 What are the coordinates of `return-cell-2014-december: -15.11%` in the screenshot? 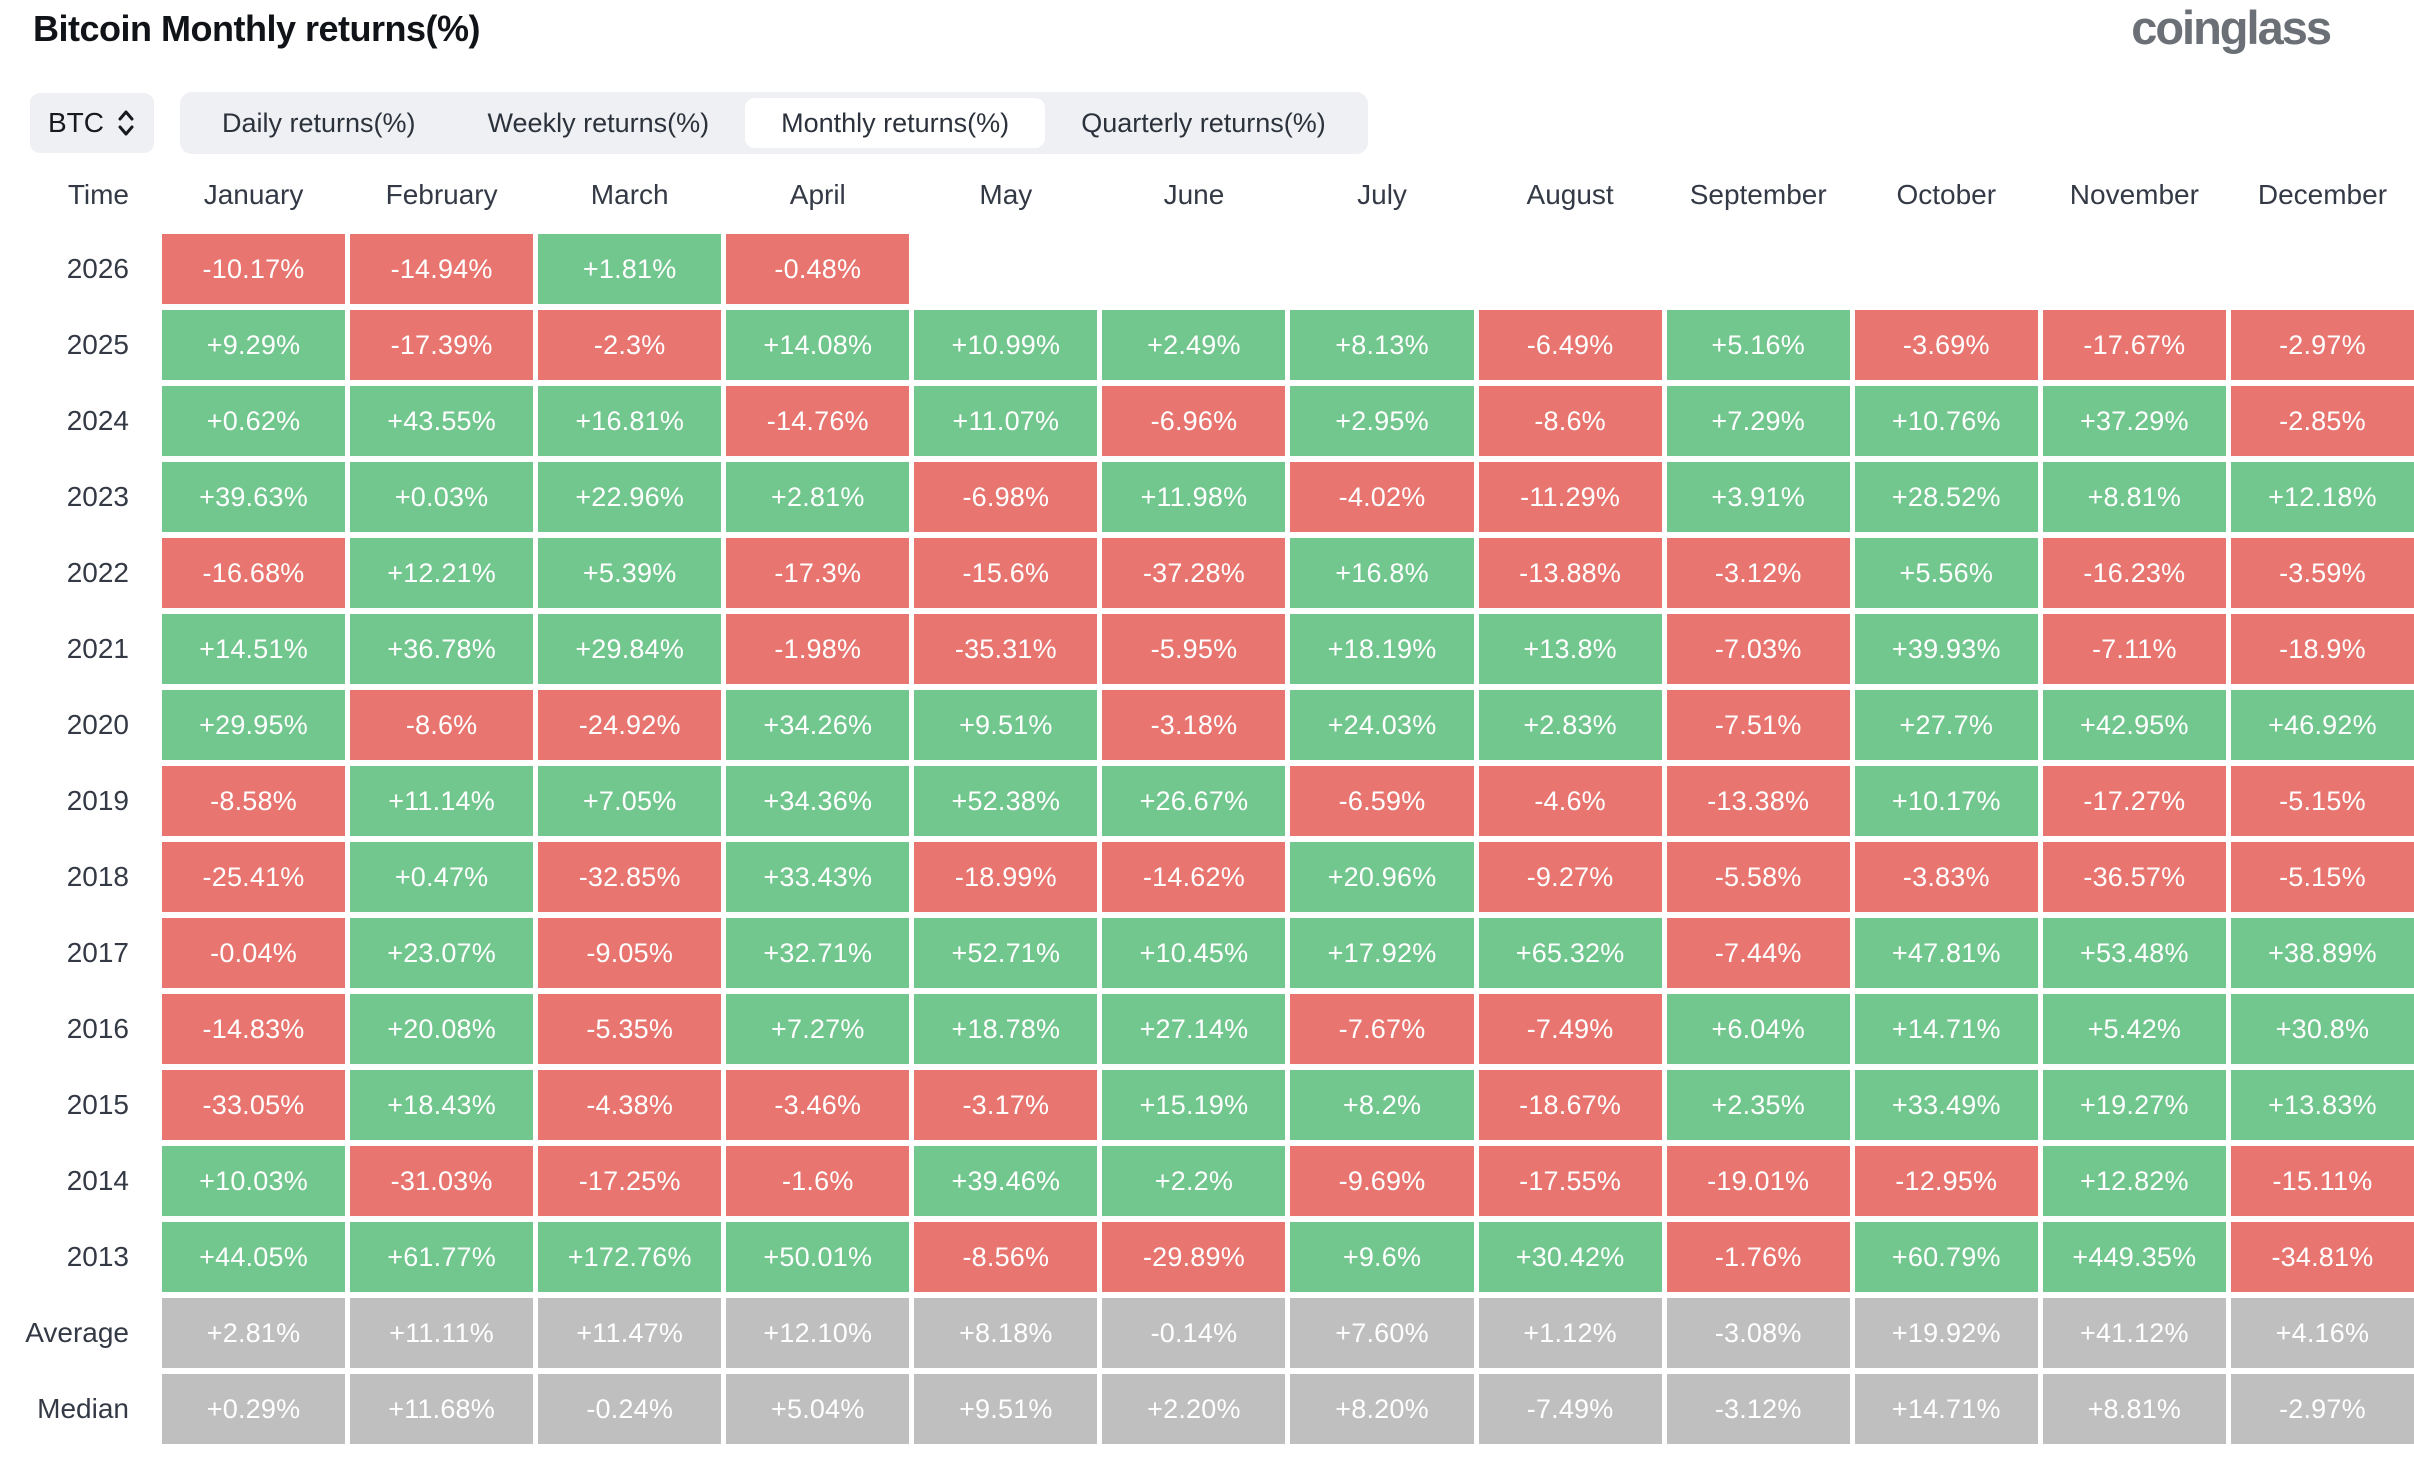 It's located at (2322, 1181).